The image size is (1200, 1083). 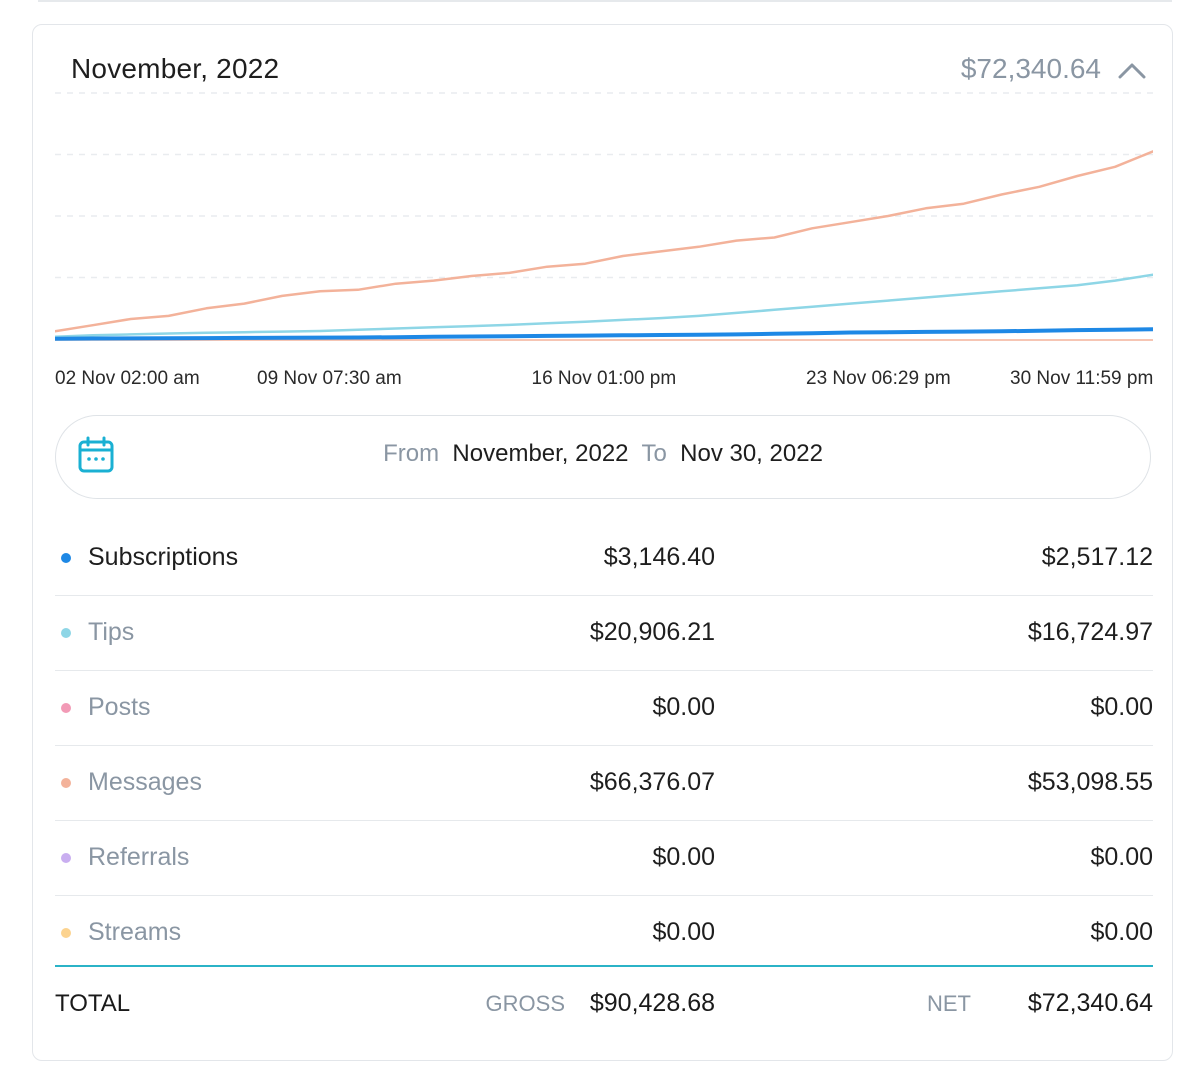 What do you see at coordinates (949, 1003) in the screenshot?
I see `net-label: NET` at bounding box center [949, 1003].